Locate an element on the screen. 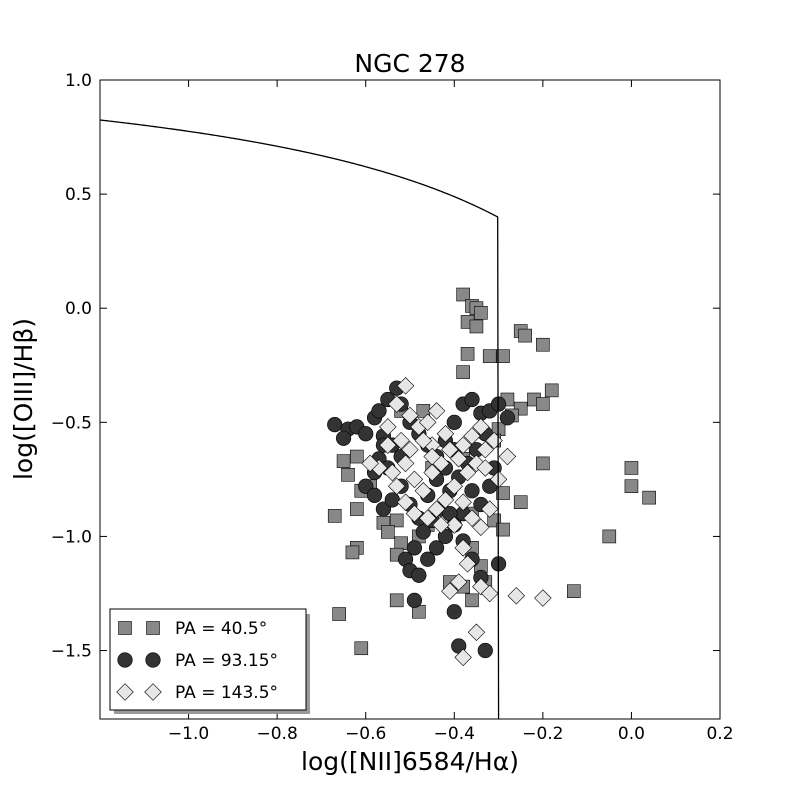 The width and height of the screenshot is (800, 800). legend-box is located at coordinates (208, 659).